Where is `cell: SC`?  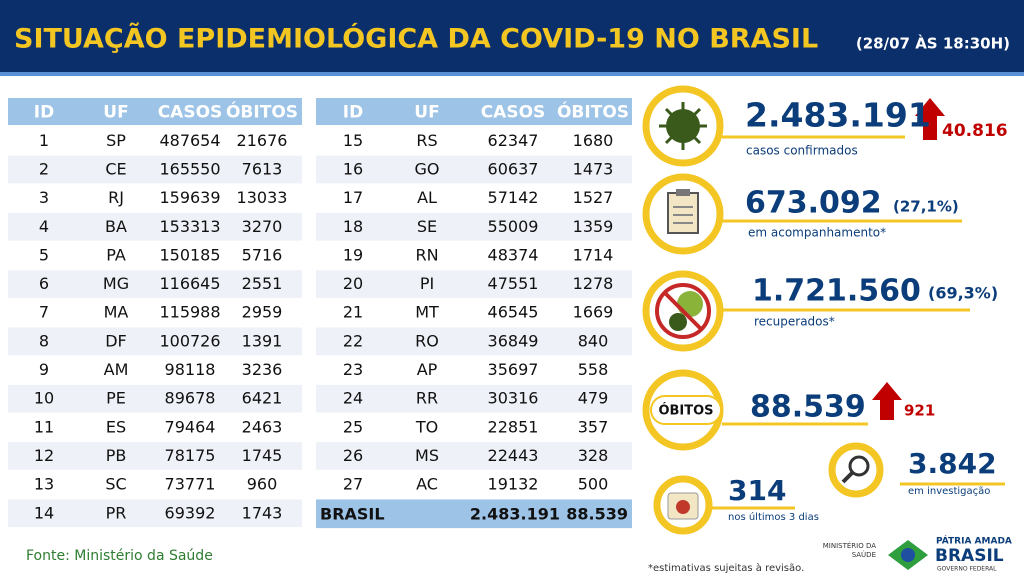
cell: SC is located at coordinates (115, 484).